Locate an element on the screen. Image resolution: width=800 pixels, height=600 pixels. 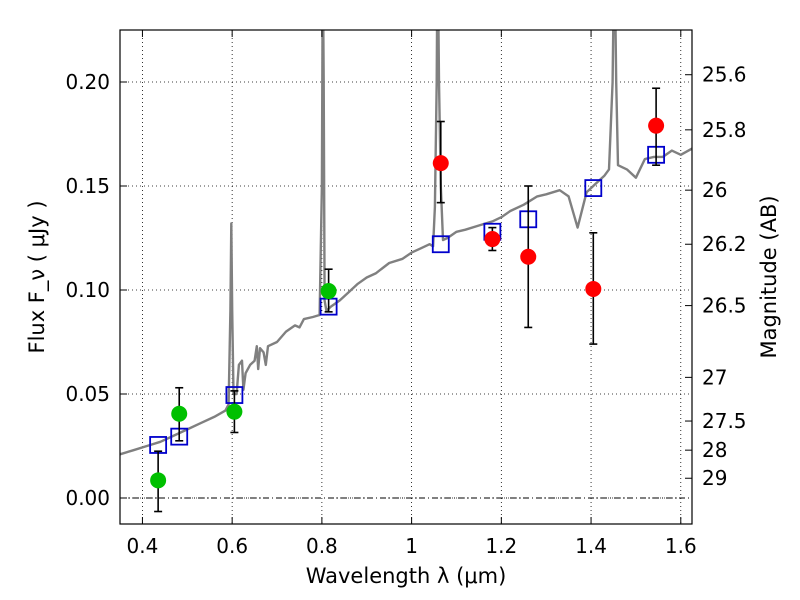
magnitude-tick-label: 29 is located at coordinates (714, 478).